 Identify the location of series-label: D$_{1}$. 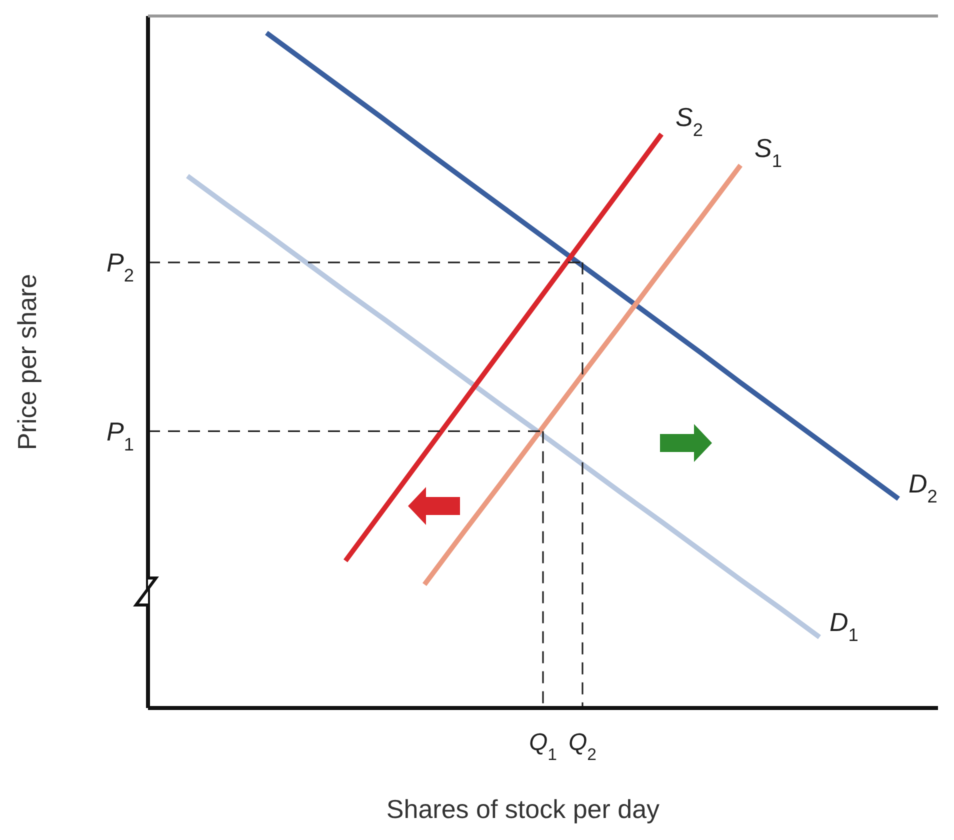
(844, 626).